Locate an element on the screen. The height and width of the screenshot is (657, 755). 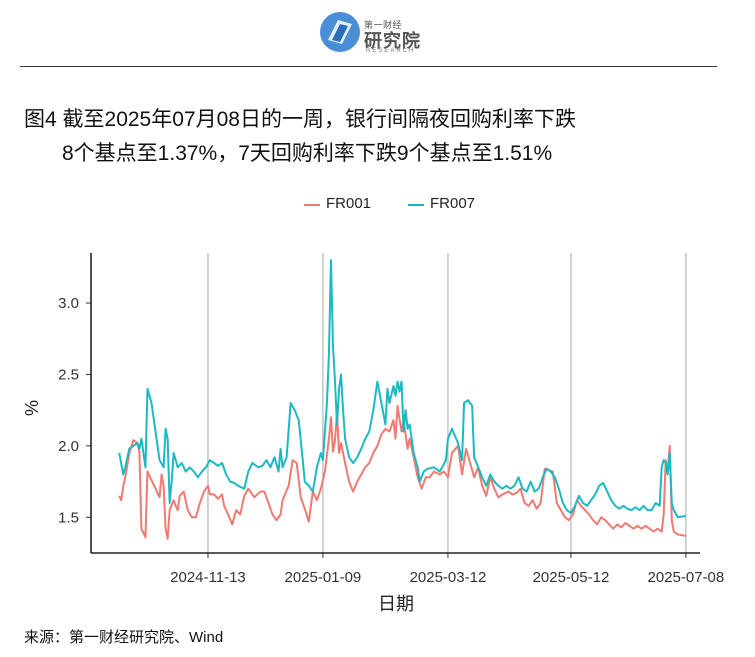
logo-small-text: 第一财经 is located at coordinates (383, 25).